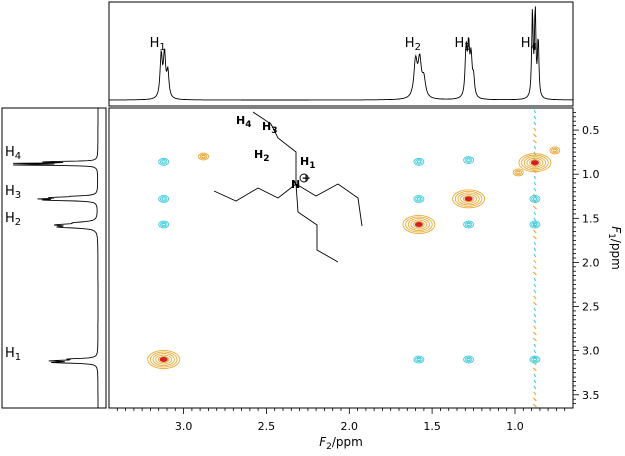 The height and width of the screenshot is (456, 625). I want to click on right-butyl-chain, so click(329, 205).